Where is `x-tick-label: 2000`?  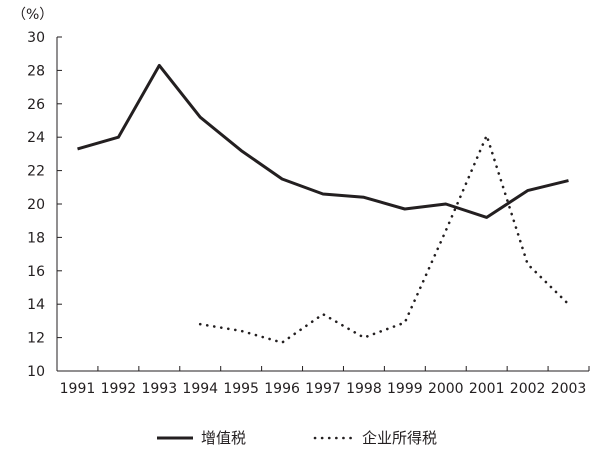
x-tick-label: 2000 is located at coordinates (446, 389).